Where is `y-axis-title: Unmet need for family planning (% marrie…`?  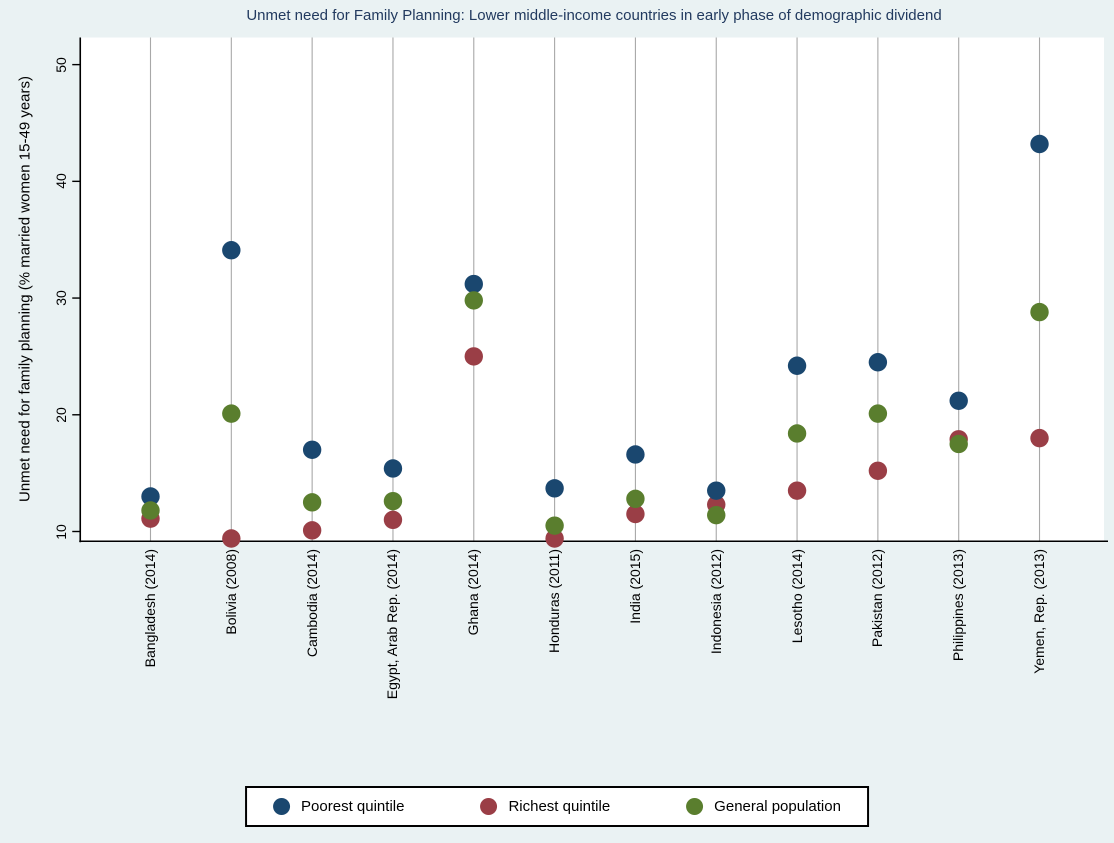 y-axis-title: Unmet need for family planning (% marrie… is located at coordinates (25, 289).